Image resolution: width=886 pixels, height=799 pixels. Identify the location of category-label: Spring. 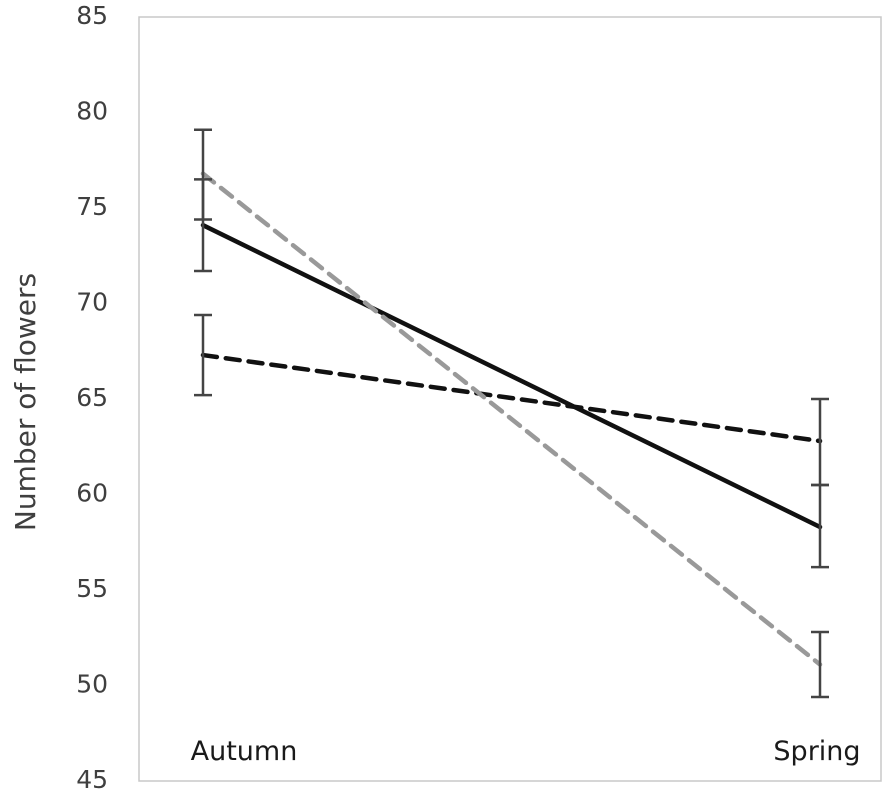
(816, 751).